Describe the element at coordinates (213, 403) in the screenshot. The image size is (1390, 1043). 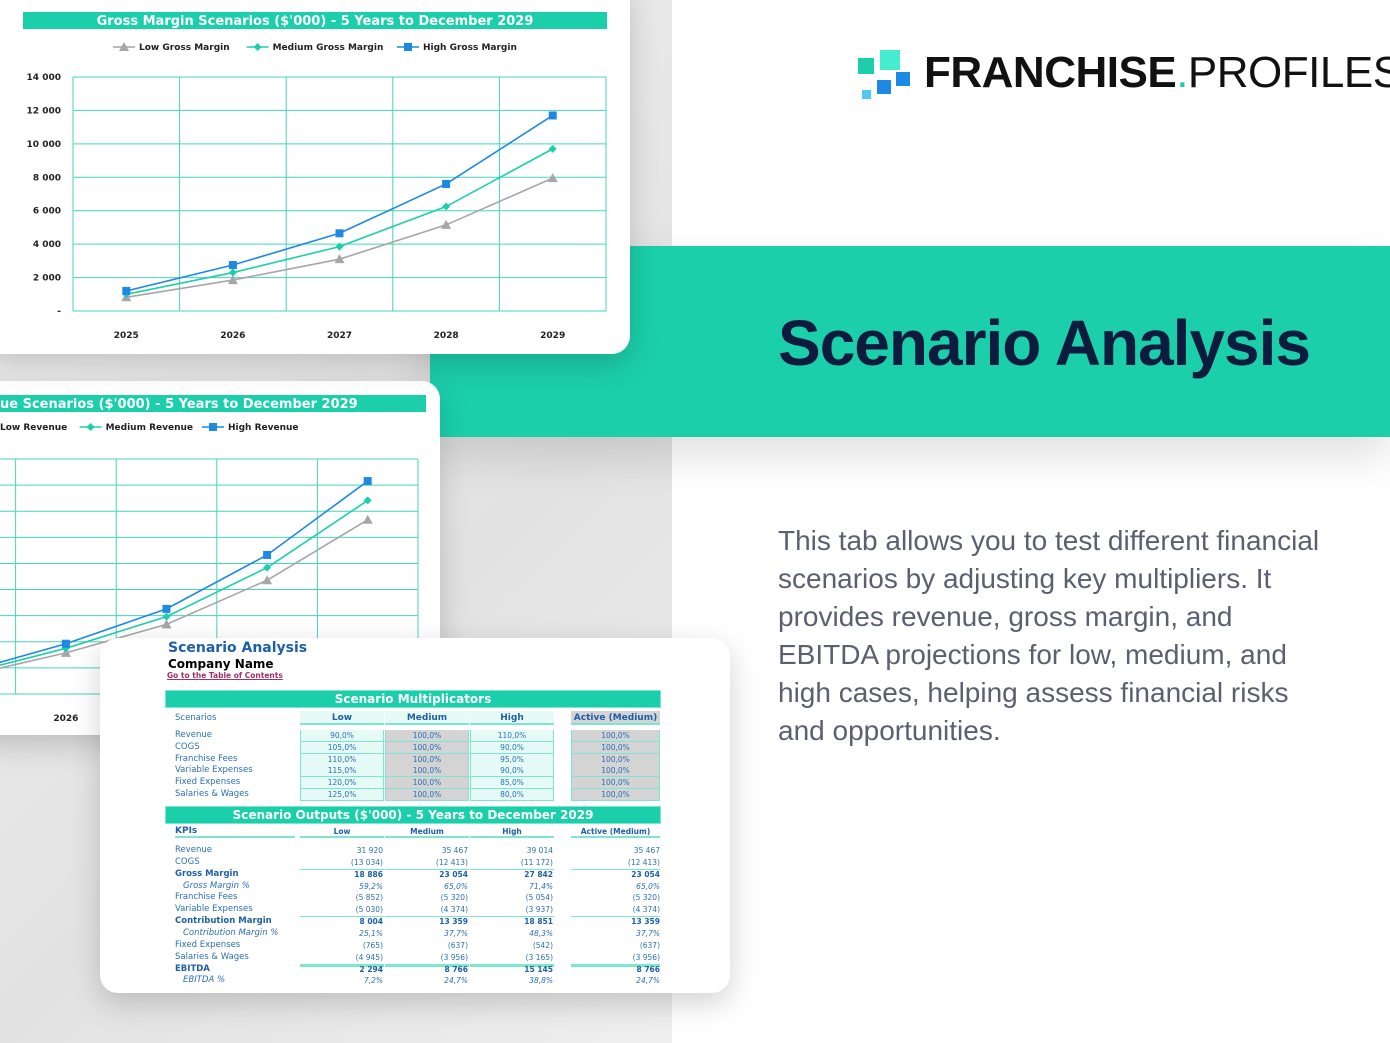
I see `chart-title-bar` at that location.